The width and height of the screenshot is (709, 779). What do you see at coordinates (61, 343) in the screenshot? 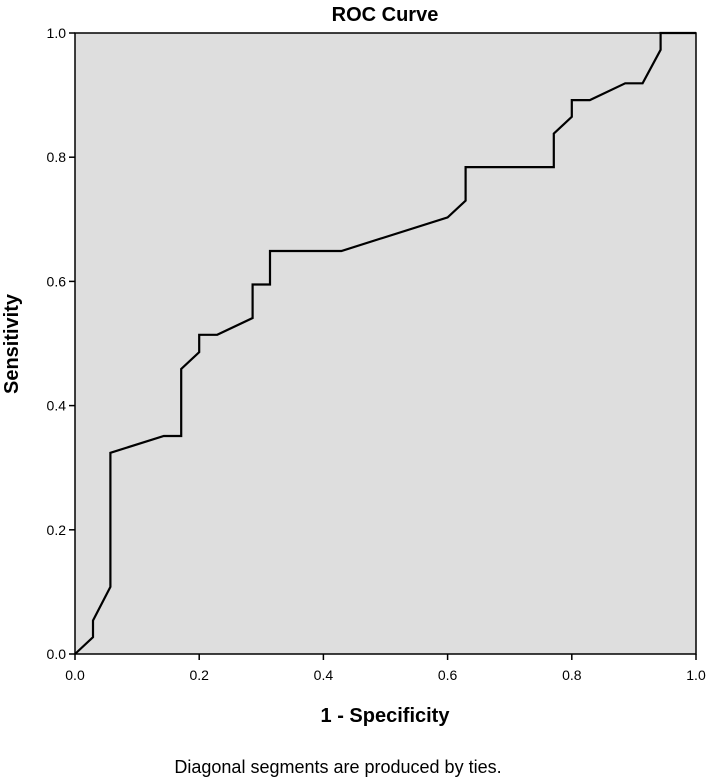
I see `y-axis-ticks: 0.0 0.2 0.4 0.6 0.8 1.0` at bounding box center [61, 343].